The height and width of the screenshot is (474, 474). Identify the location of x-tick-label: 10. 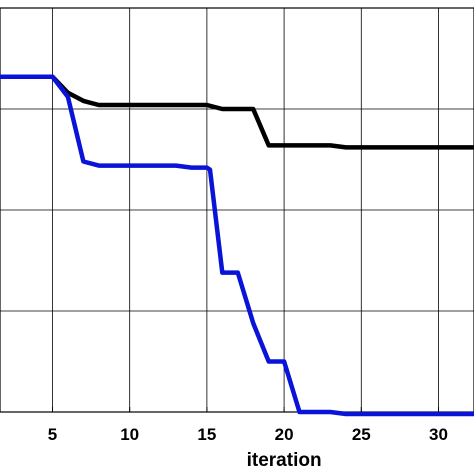
(129, 434).